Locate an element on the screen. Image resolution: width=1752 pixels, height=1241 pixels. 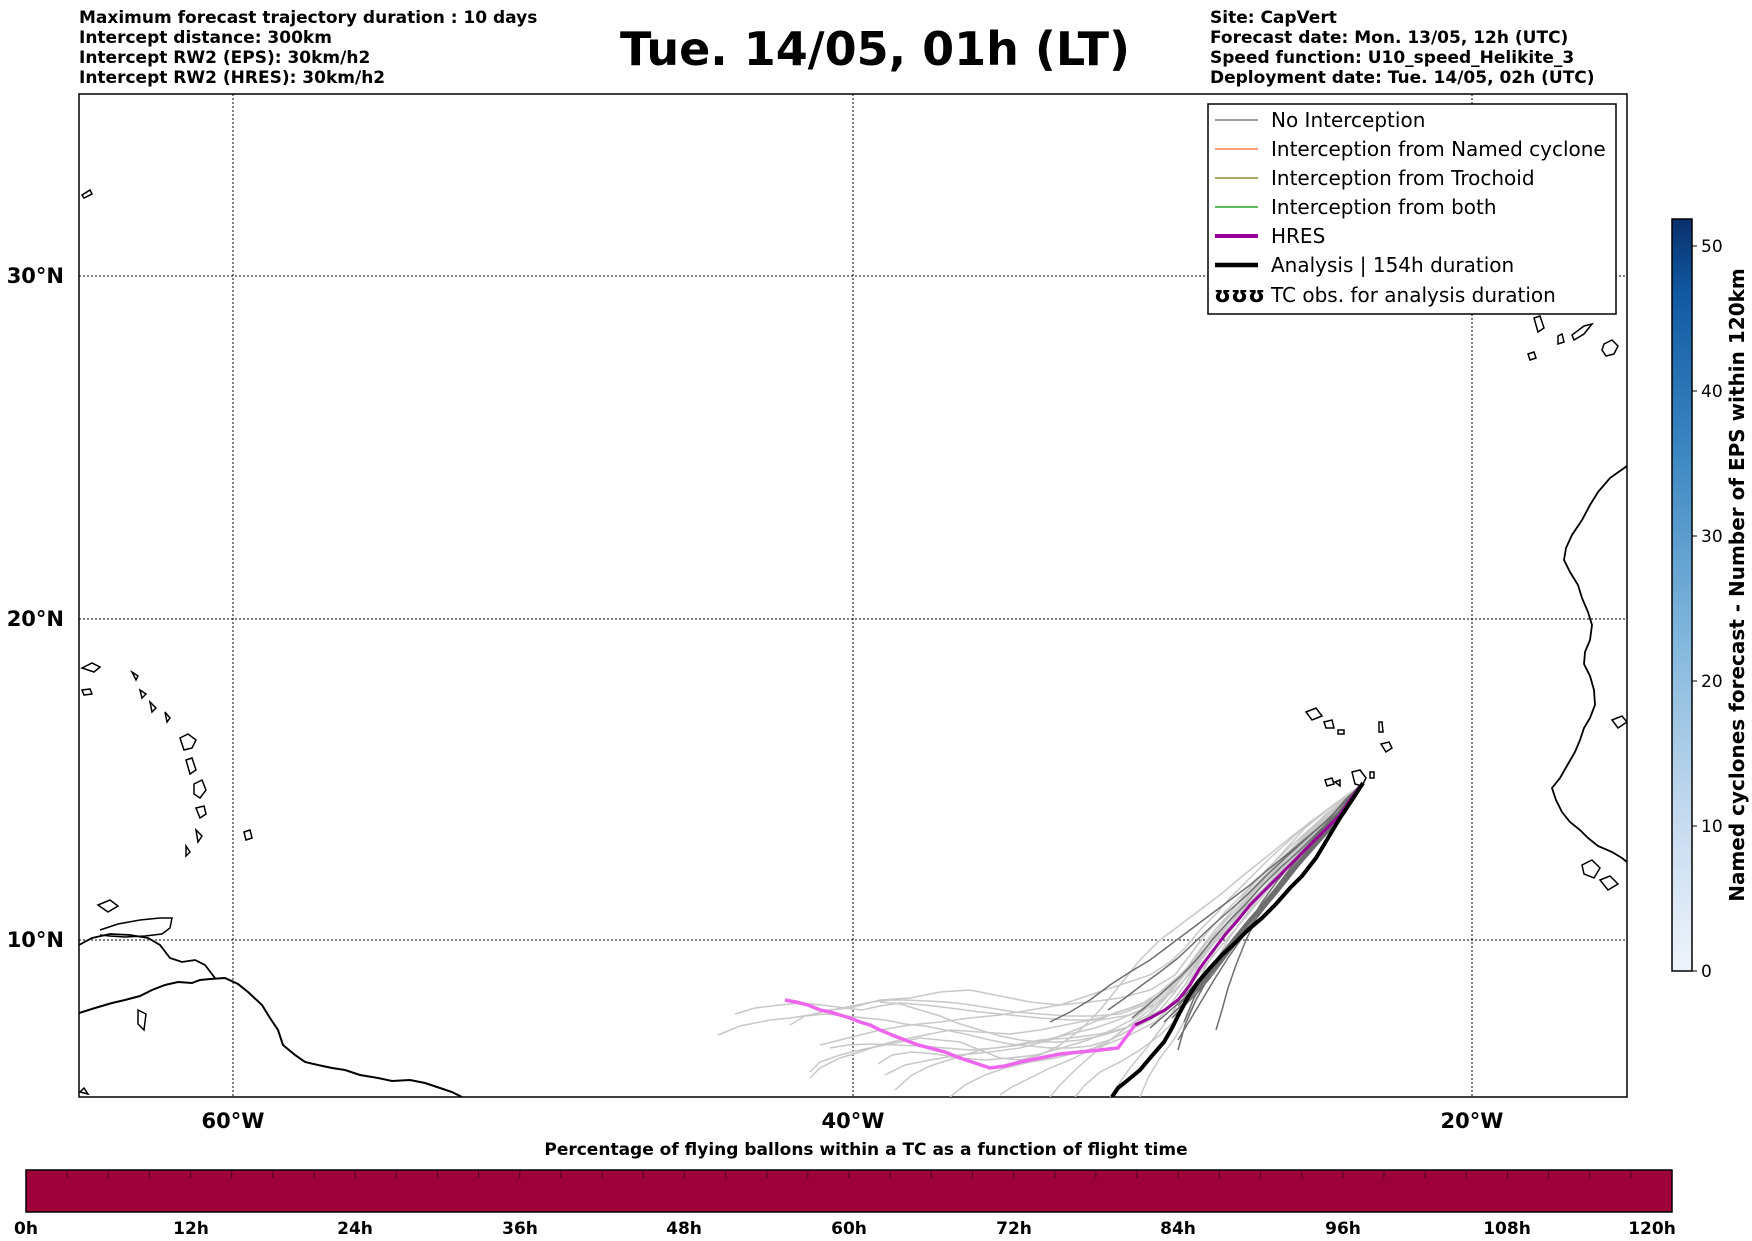
colorbar-bottom-tick: 120h is located at coordinates (1652, 1229).